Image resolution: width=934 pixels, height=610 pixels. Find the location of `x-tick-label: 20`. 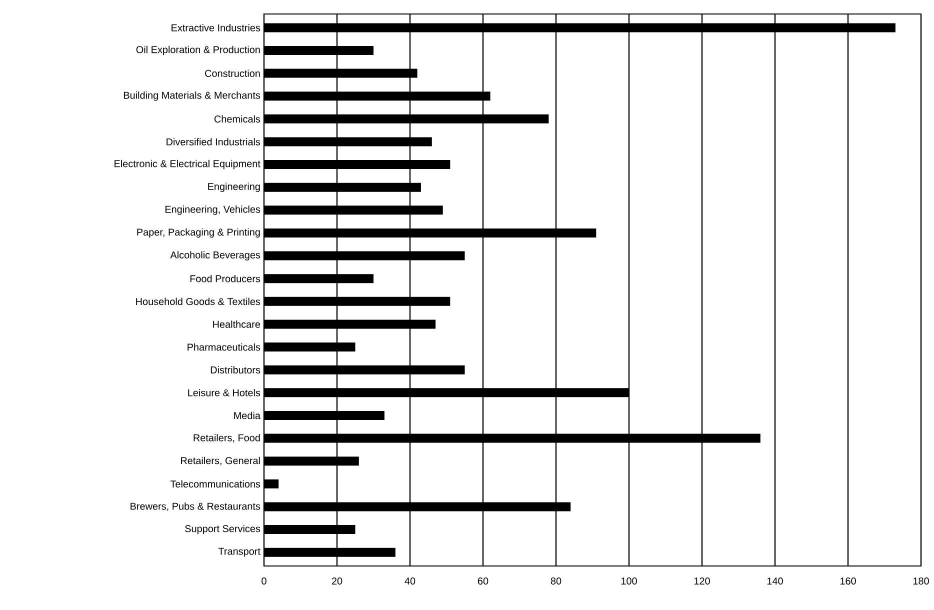

x-tick-label: 20 is located at coordinates (337, 581).